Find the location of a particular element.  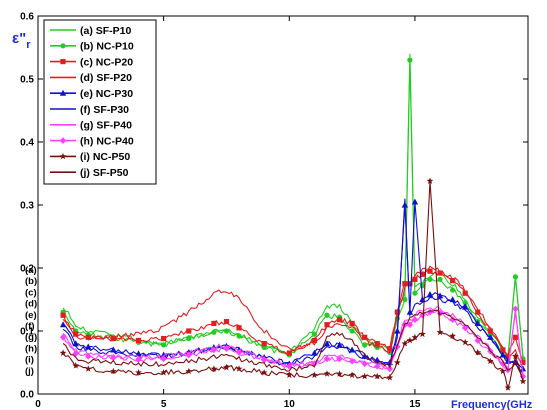

curve-label: (h) is located at coordinates (31, 348).